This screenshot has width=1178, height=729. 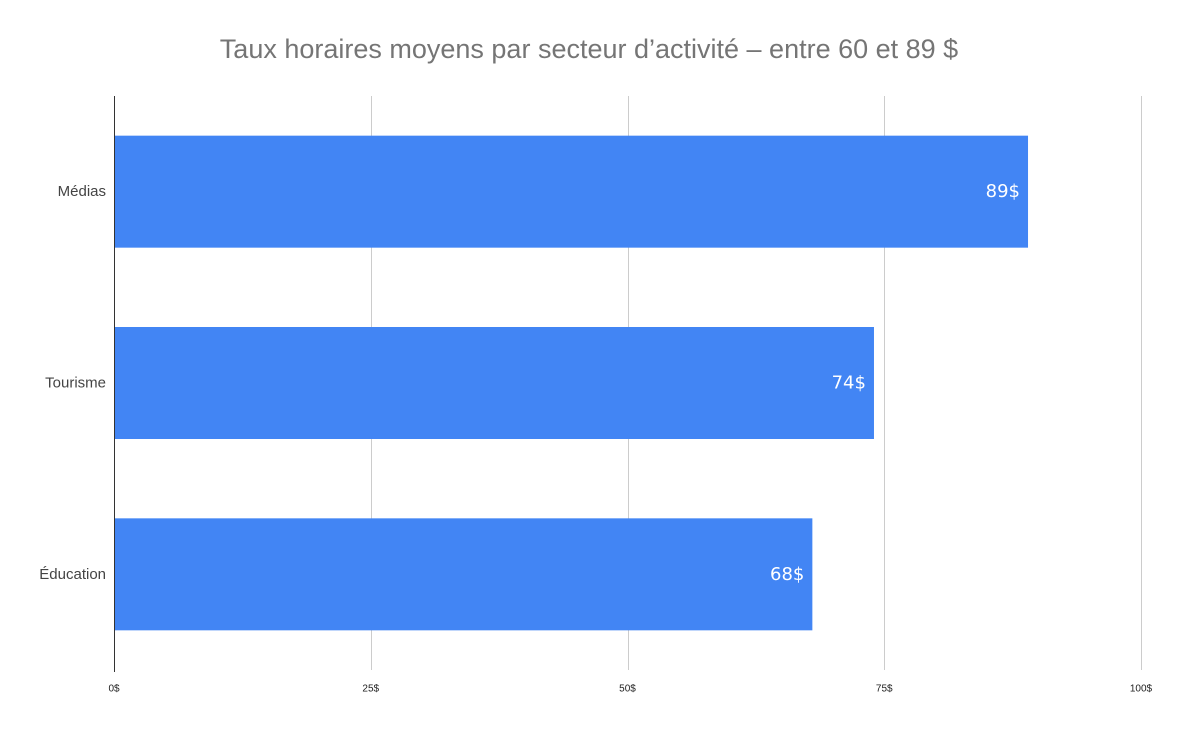 What do you see at coordinates (114, 689) in the screenshot?
I see `x-tick-label-0: 0$` at bounding box center [114, 689].